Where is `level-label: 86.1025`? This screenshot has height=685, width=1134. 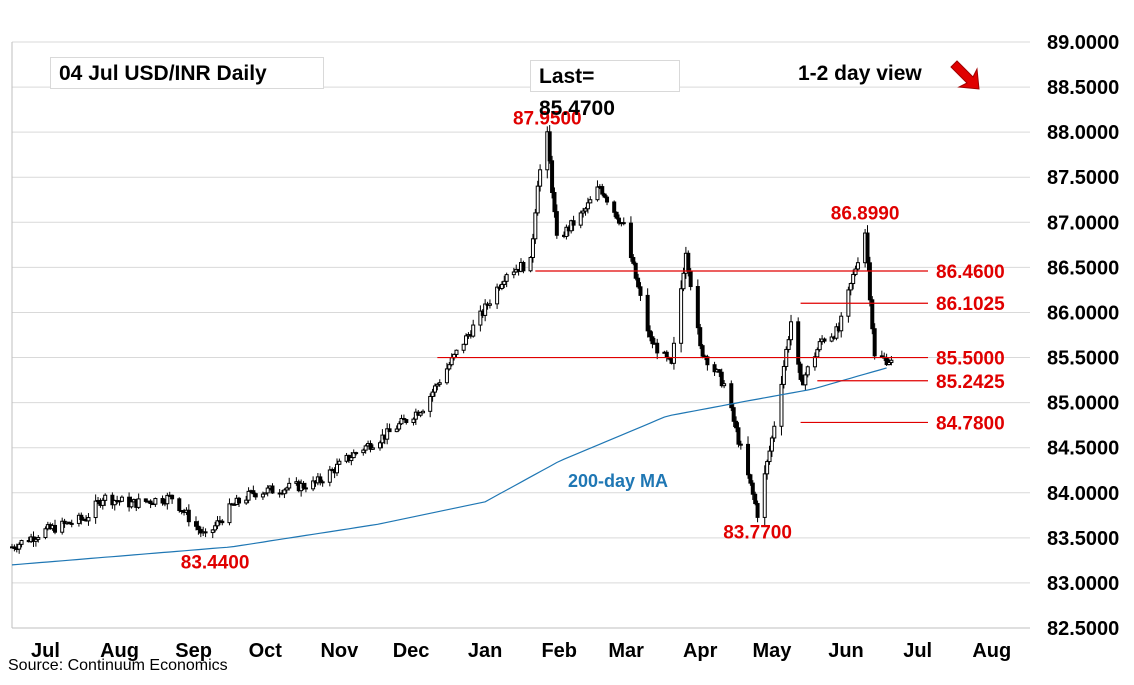 level-label: 86.1025 is located at coordinates (970, 304).